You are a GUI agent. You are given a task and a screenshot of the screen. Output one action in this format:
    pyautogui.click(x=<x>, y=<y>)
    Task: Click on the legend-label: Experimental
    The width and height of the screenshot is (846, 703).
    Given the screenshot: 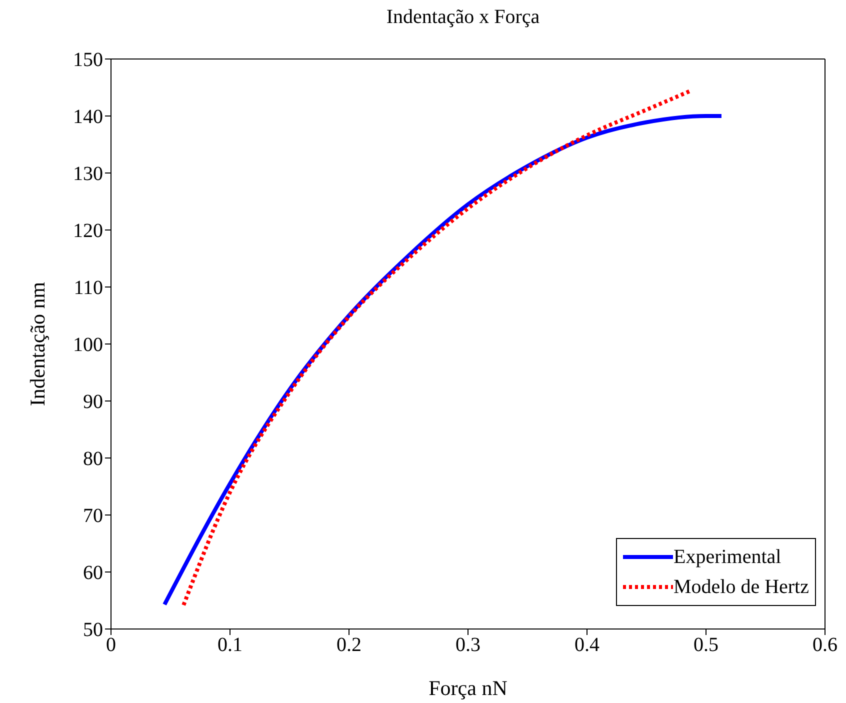 What is the action you would take?
    pyautogui.click(x=727, y=557)
    